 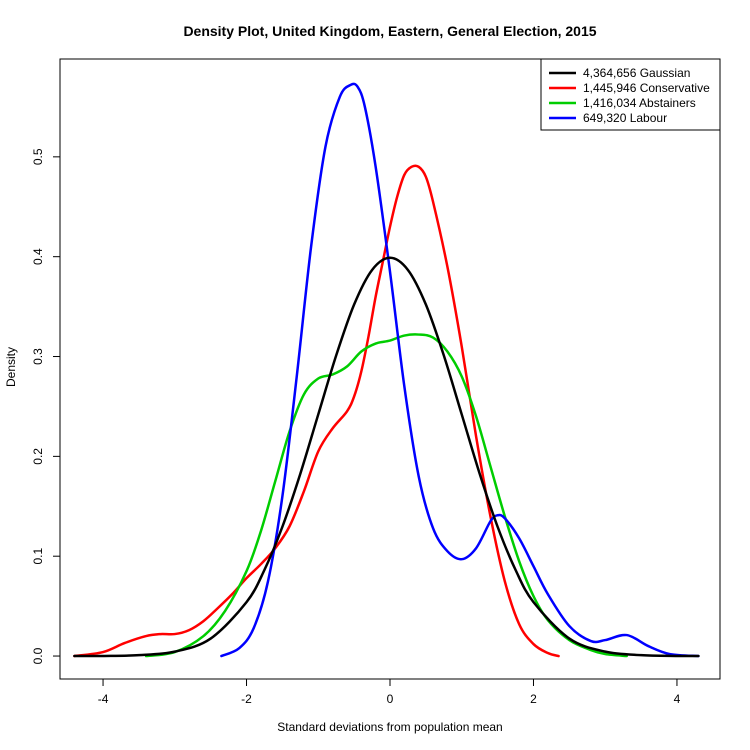 What do you see at coordinates (246, 699) in the screenshot?
I see `x-tick-label: -2` at bounding box center [246, 699].